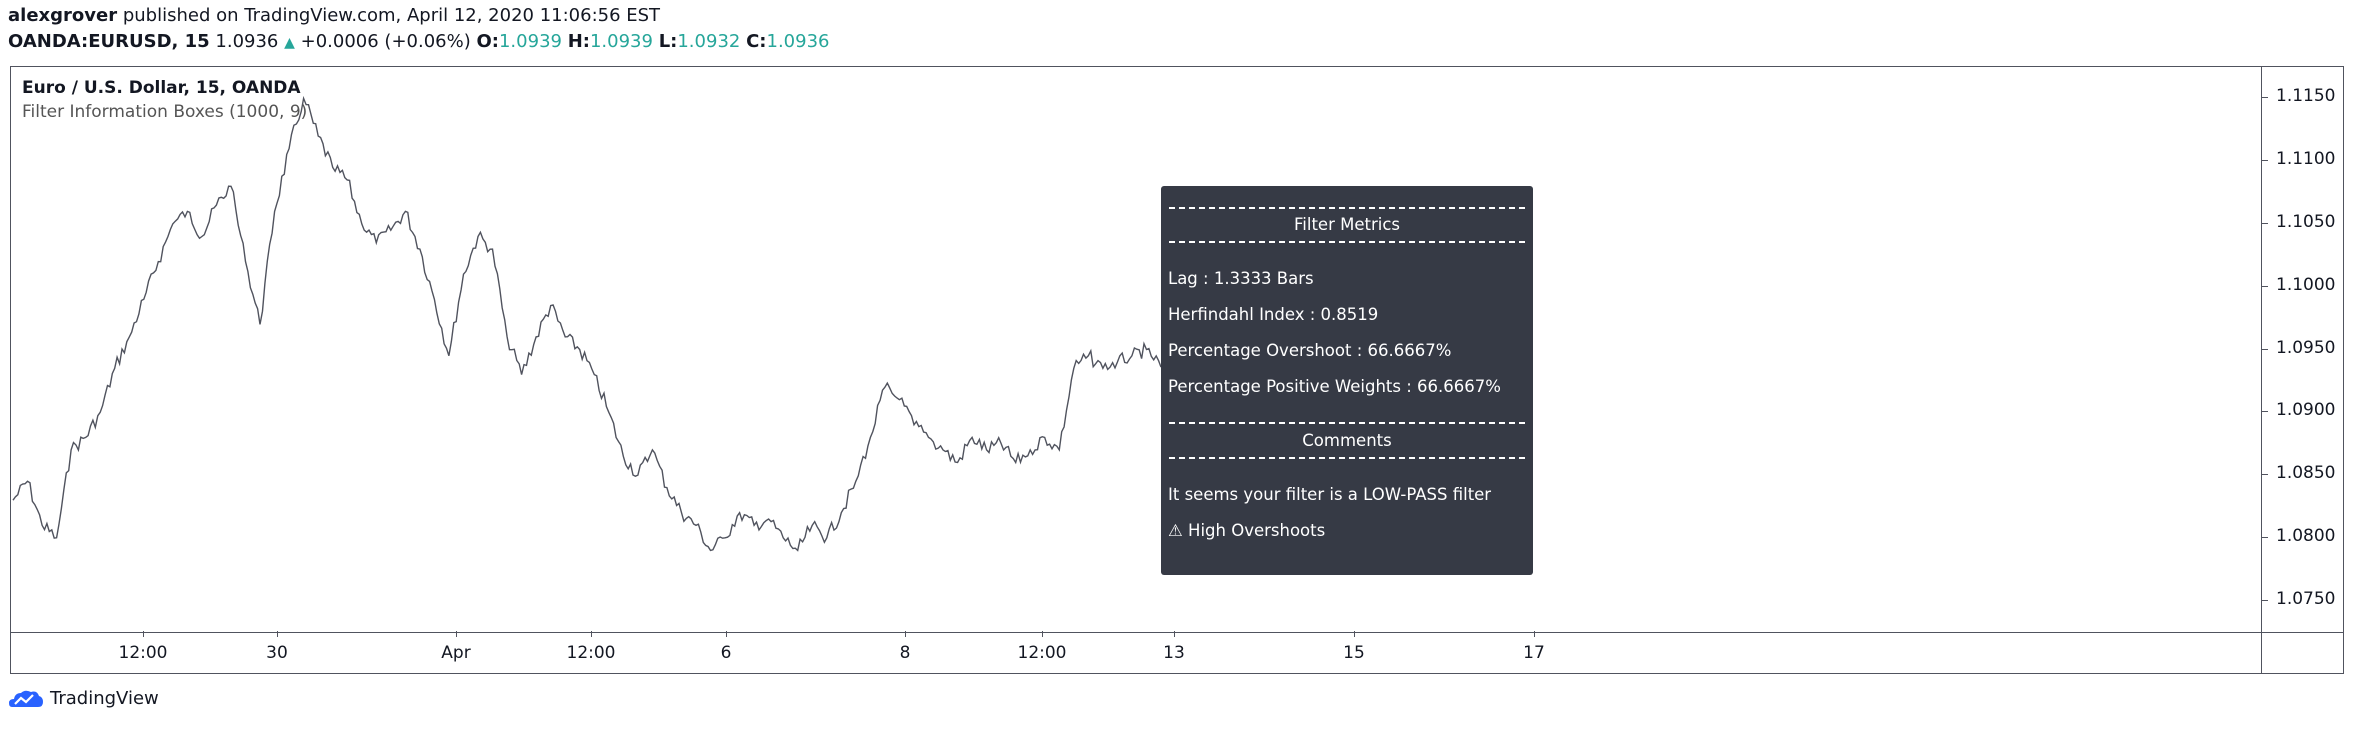  Describe the element at coordinates (456, 653) in the screenshot. I see `time-tick-label: Apr` at that location.